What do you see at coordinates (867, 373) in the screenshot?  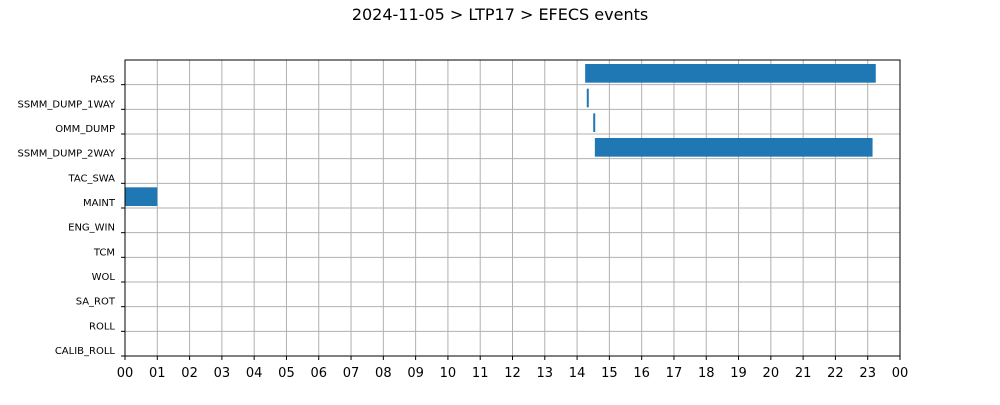 I see `x-tick-label: 23` at bounding box center [867, 373].